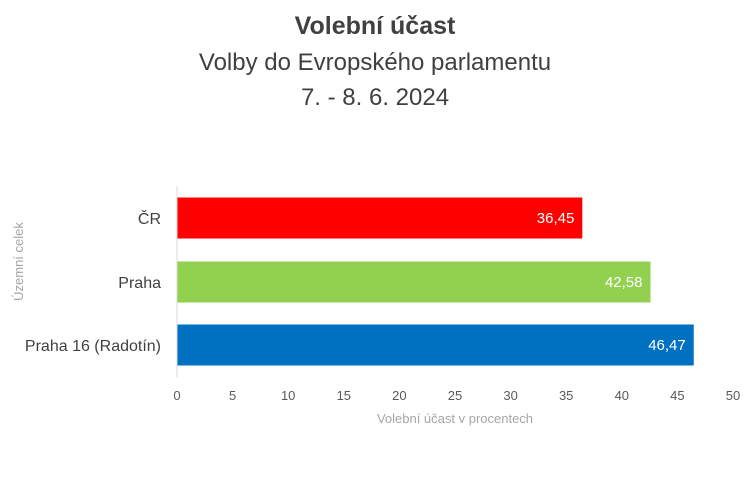  Describe the element at coordinates (455, 395) in the screenshot. I see `x-tick-label-5: 25` at that location.